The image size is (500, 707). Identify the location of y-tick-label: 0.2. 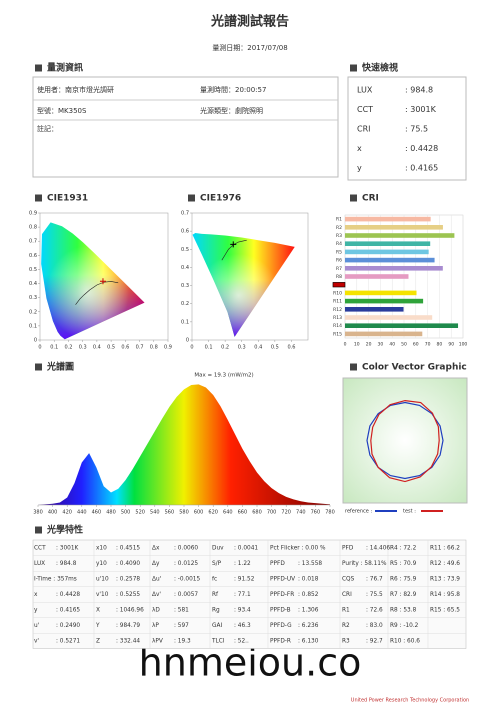
(185, 304).